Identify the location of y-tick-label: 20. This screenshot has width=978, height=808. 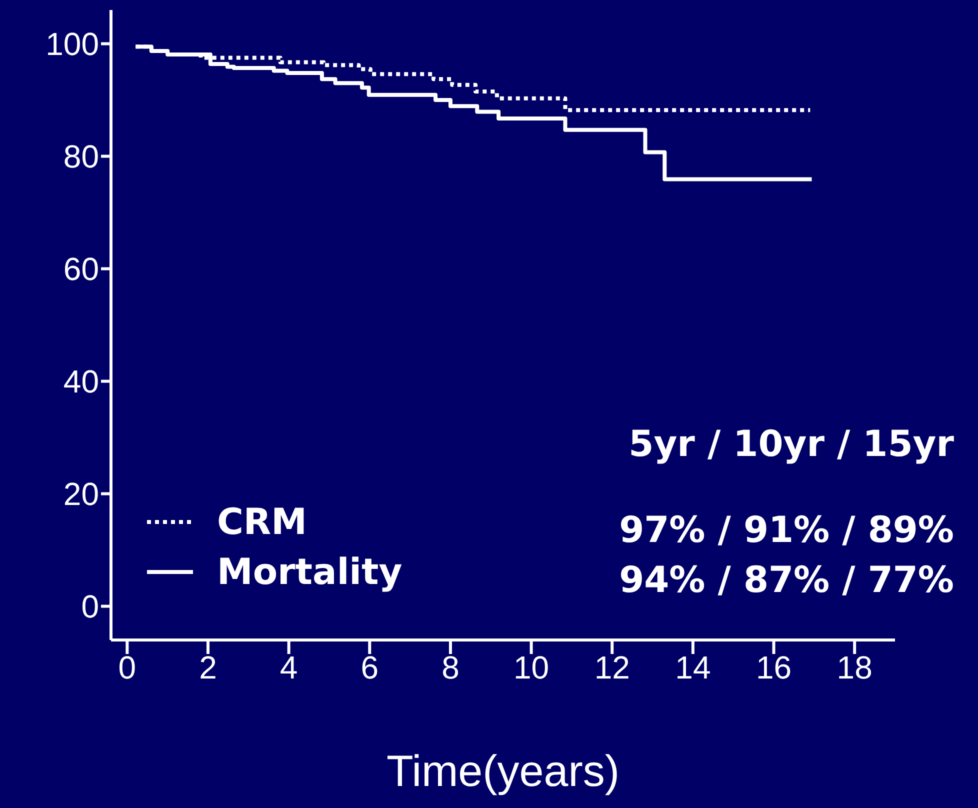
(81, 494).